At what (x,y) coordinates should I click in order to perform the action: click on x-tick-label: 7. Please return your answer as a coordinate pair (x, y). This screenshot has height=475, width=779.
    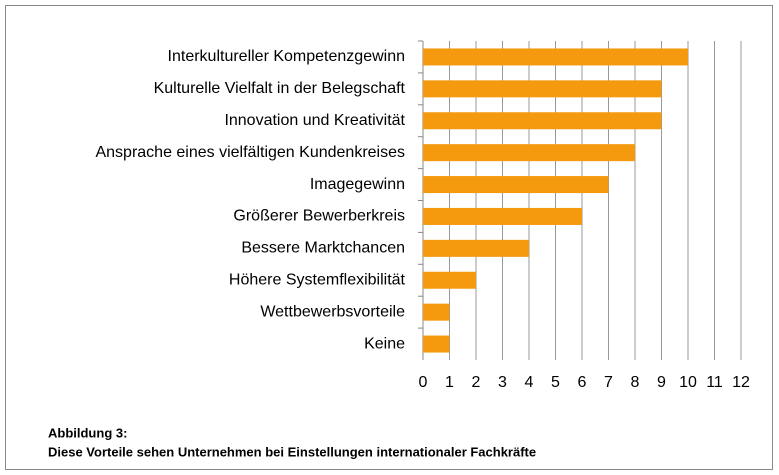
    Looking at the image, I should click on (608, 382).